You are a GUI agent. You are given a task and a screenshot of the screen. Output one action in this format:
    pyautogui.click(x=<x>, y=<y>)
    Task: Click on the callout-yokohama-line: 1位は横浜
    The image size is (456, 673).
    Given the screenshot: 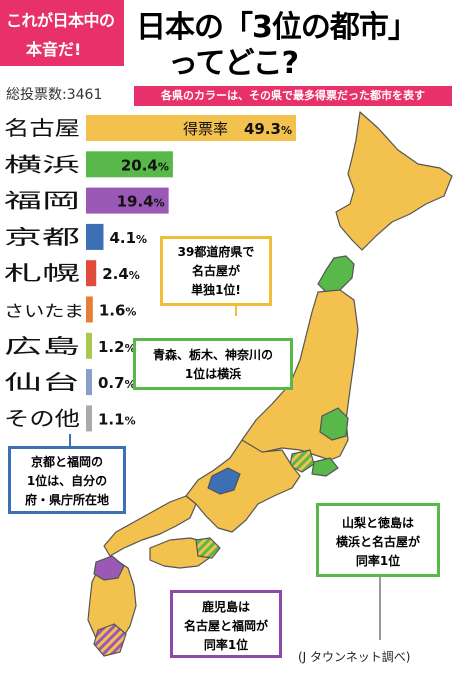 What is the action you would take?
    pyautogui.click(x=213, y=374)
    